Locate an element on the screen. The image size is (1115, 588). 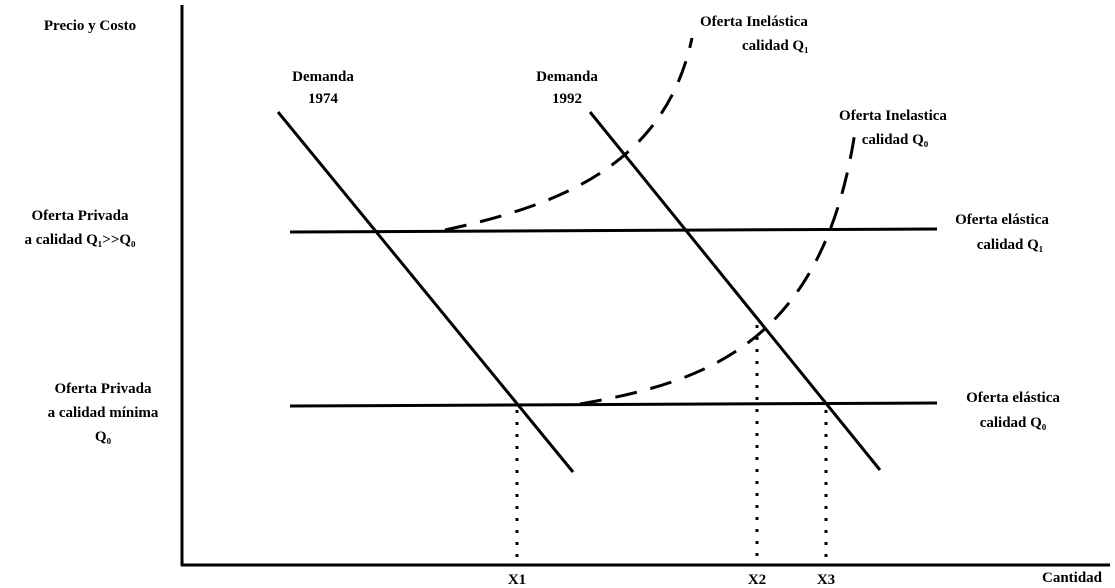
elastic-supply-q0 is located at coordinates (613, 404).